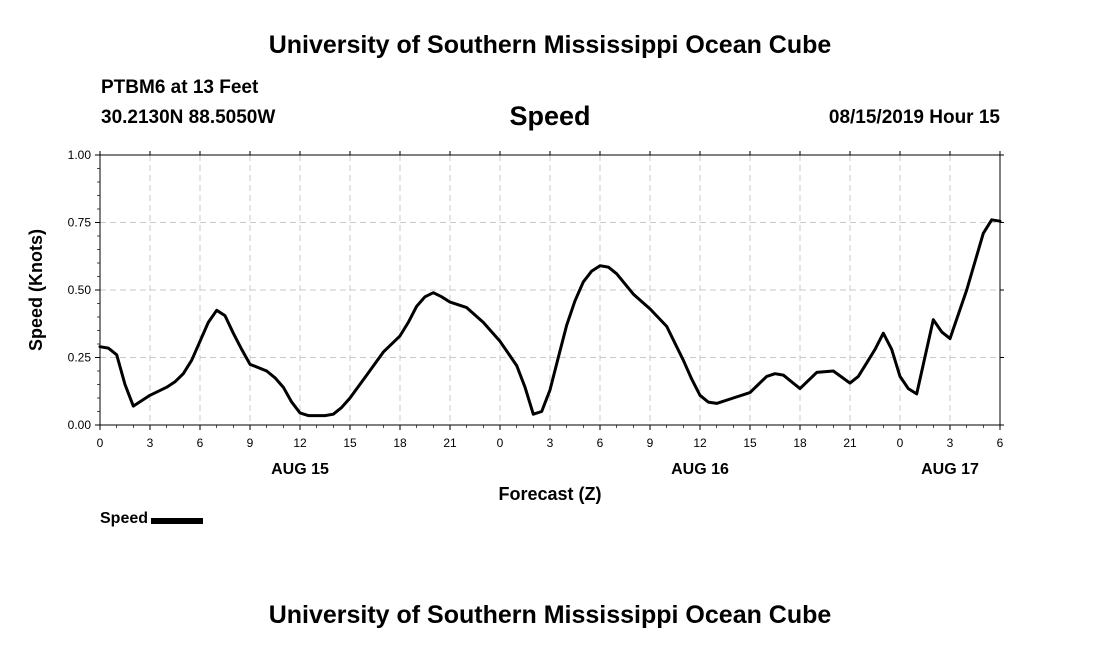 This screenshot has height=650, width=1100. I want to click on chart-legend: Speed, so click(152, 519).